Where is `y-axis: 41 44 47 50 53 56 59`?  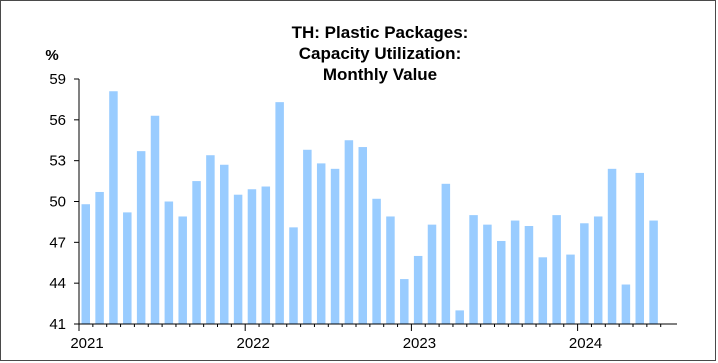 y-axis: 41 44 47 50 53 56 59 is located at coordinates (64, 202).